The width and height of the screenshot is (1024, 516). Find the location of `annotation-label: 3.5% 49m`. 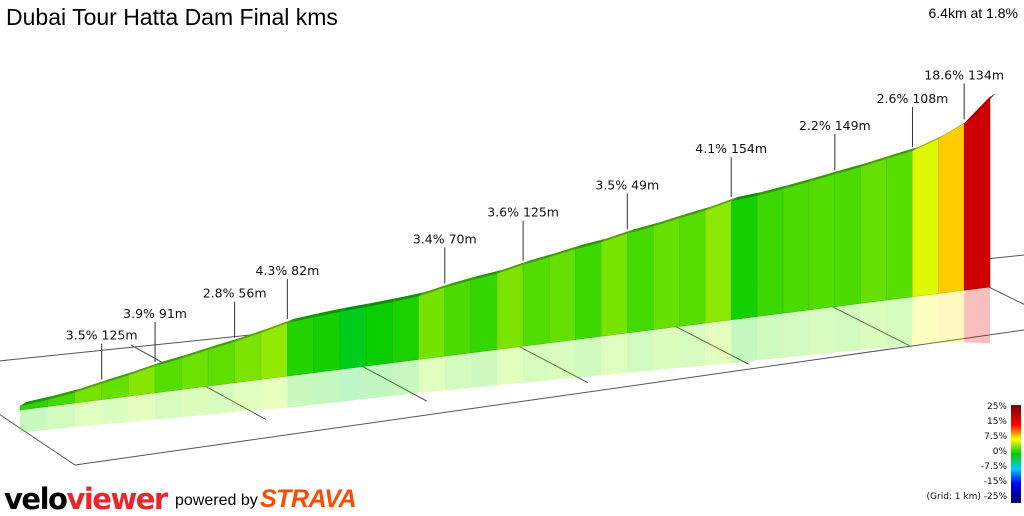

annotation-label: 3.5% 49m is located at coordinates (627, 184).